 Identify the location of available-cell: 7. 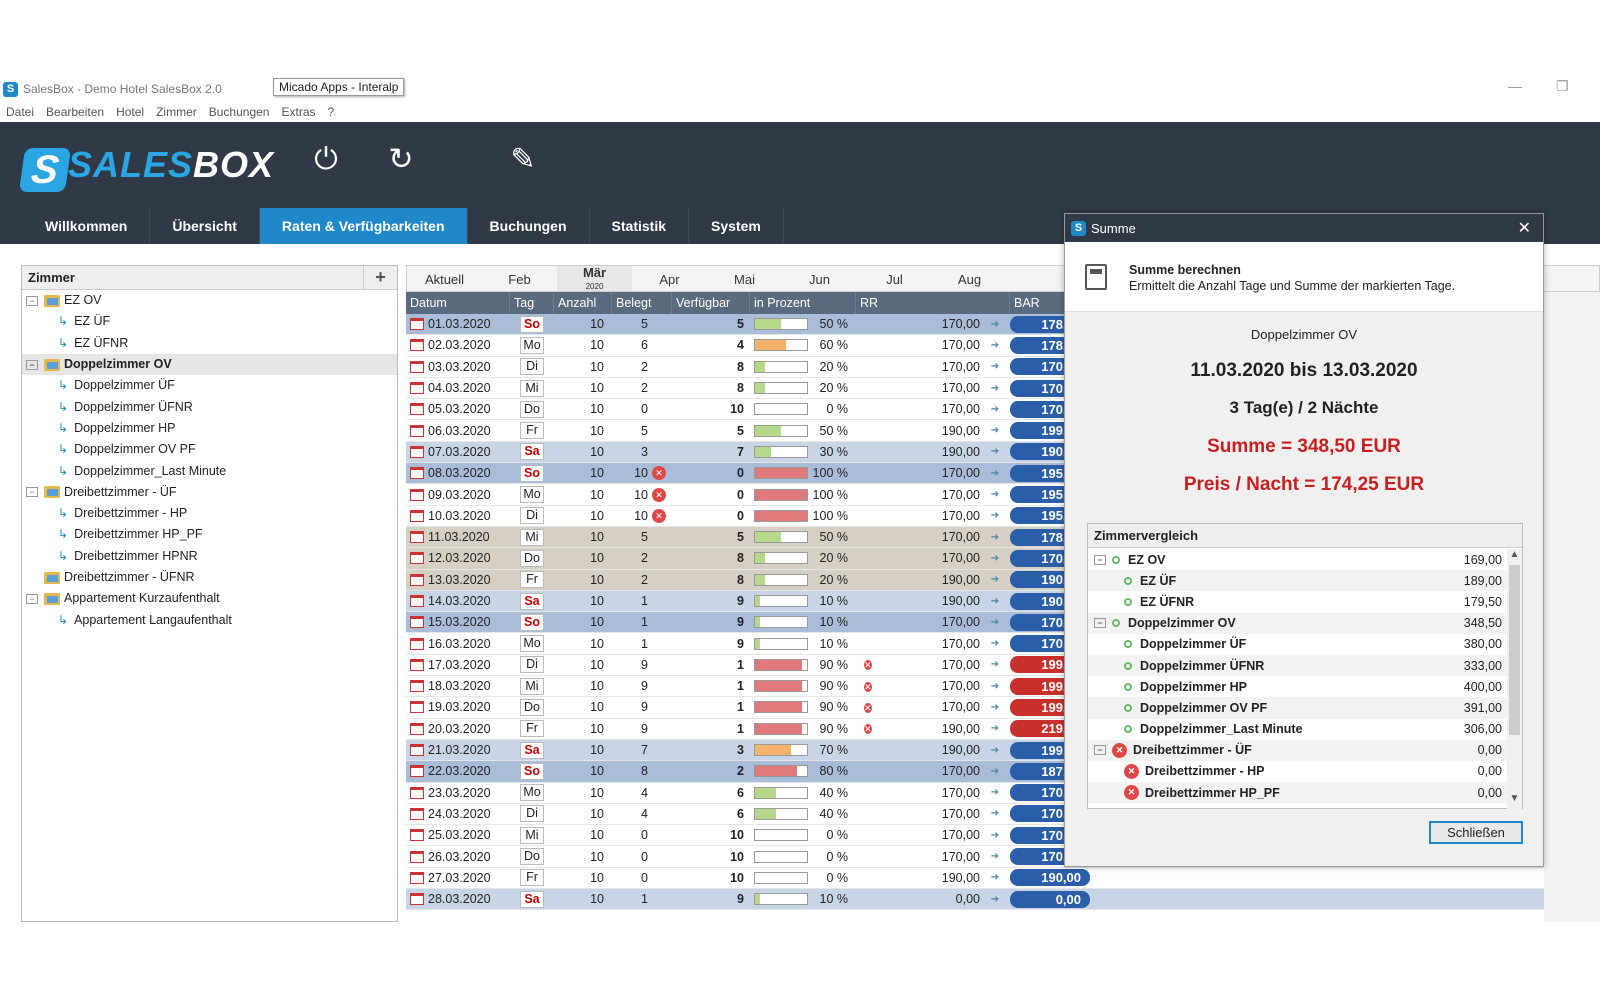
(740, 451).